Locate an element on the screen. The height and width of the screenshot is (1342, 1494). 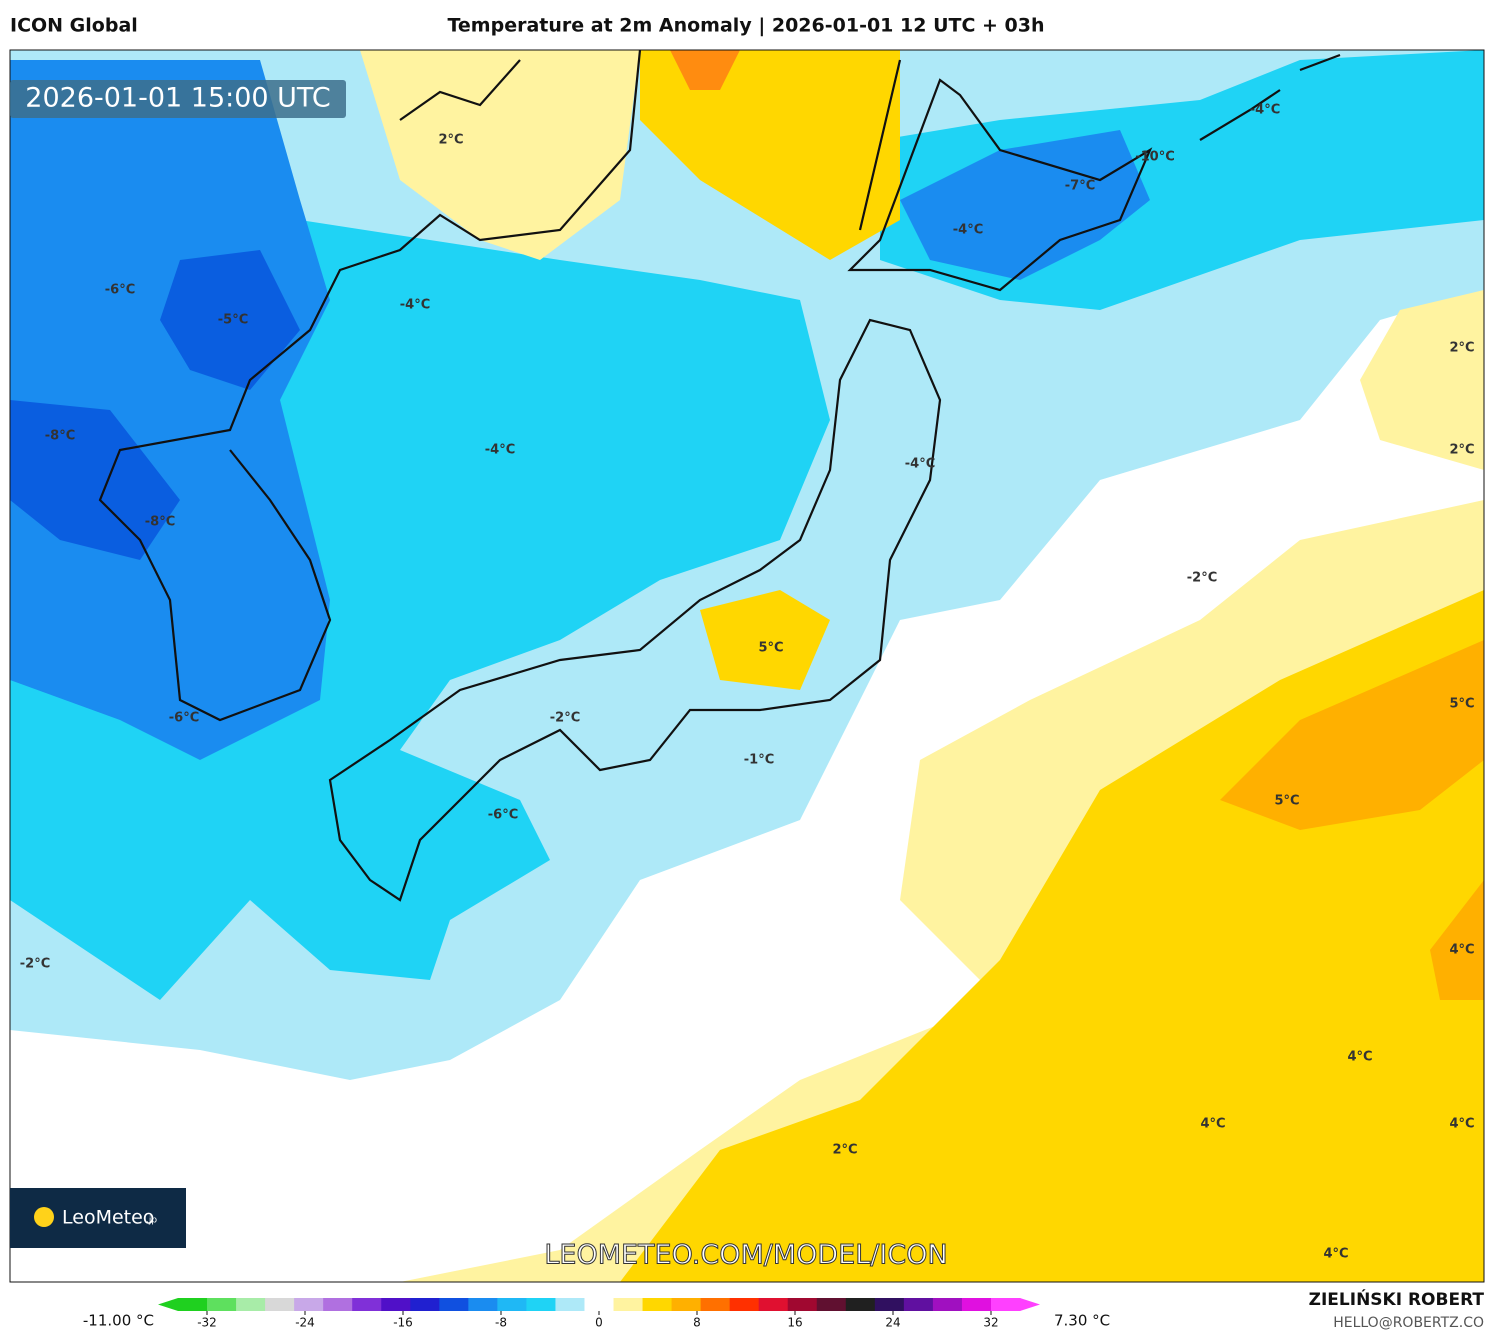
logo-sun is located at coordinates (44, 1217).